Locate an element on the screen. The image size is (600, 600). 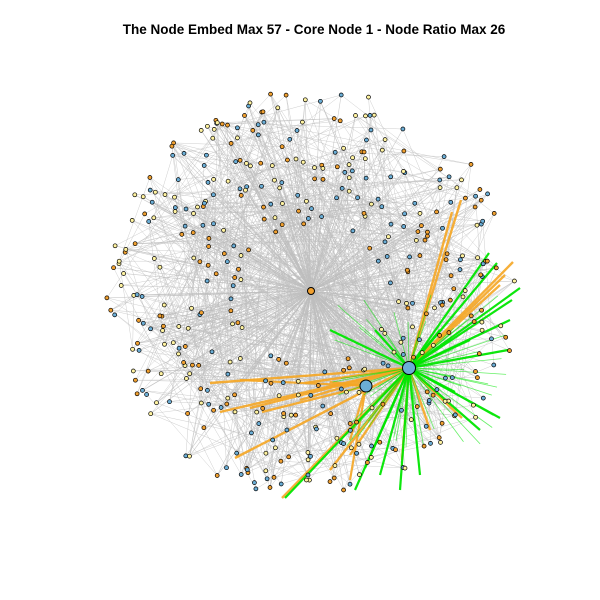
orange-edge is located at coordinates (303, 383).